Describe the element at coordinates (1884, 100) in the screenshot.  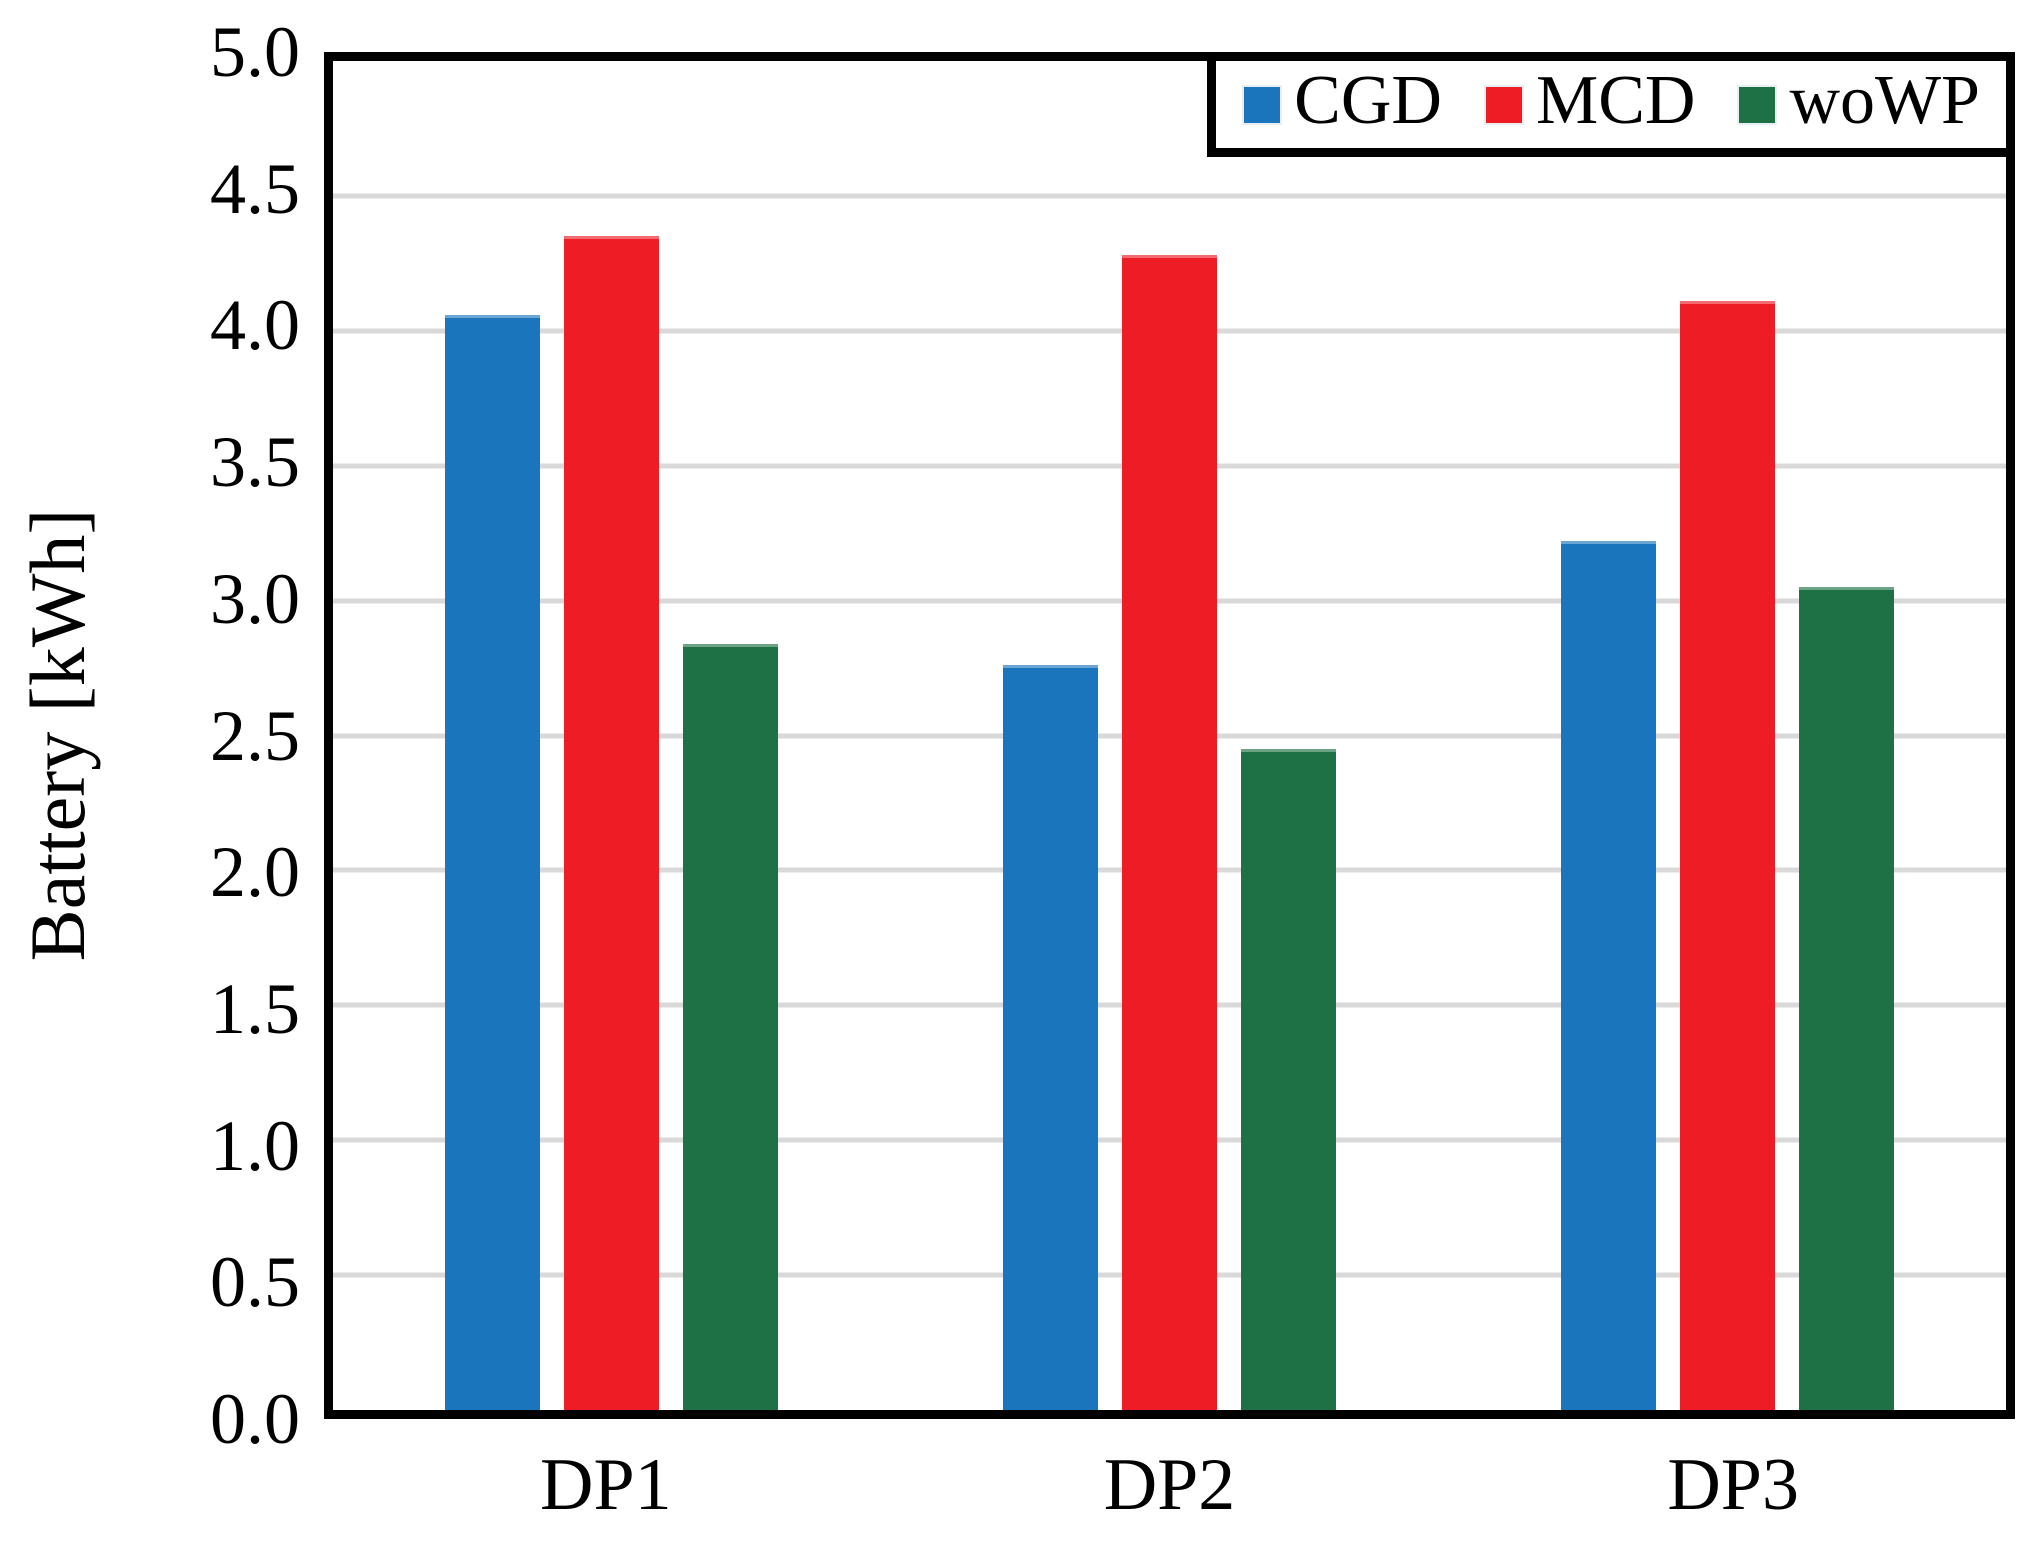
I see `legend-label-woWP: woWP` at that location.